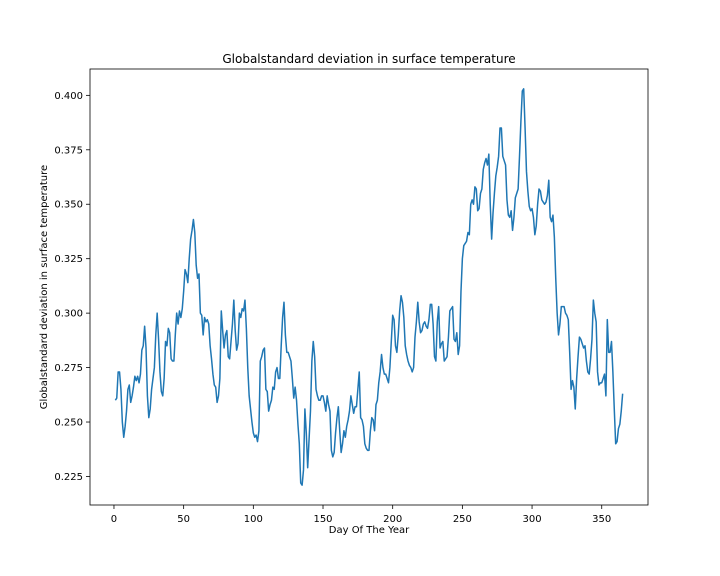 This screenshot has width=720, height=576. What do you see at coordinates (601, 519) in the screenshot?
I see `x-tick-label: 350` at bounding box center [601, 519].